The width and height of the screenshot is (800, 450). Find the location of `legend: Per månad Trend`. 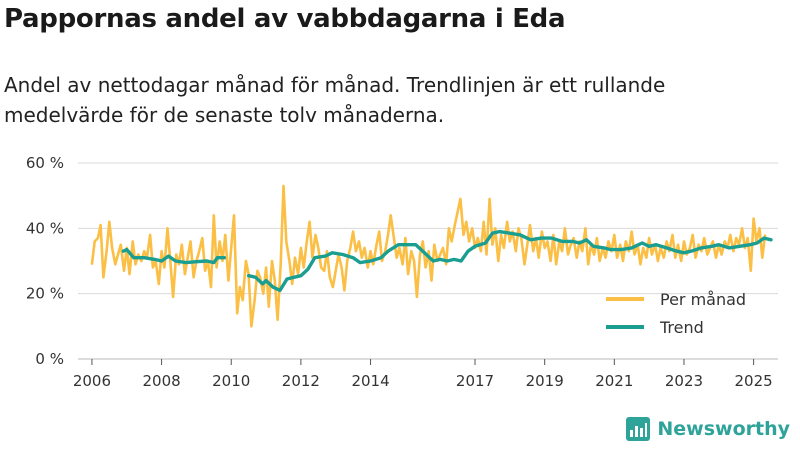

legend: Per månad Trend is located at coordinates (676, 313).